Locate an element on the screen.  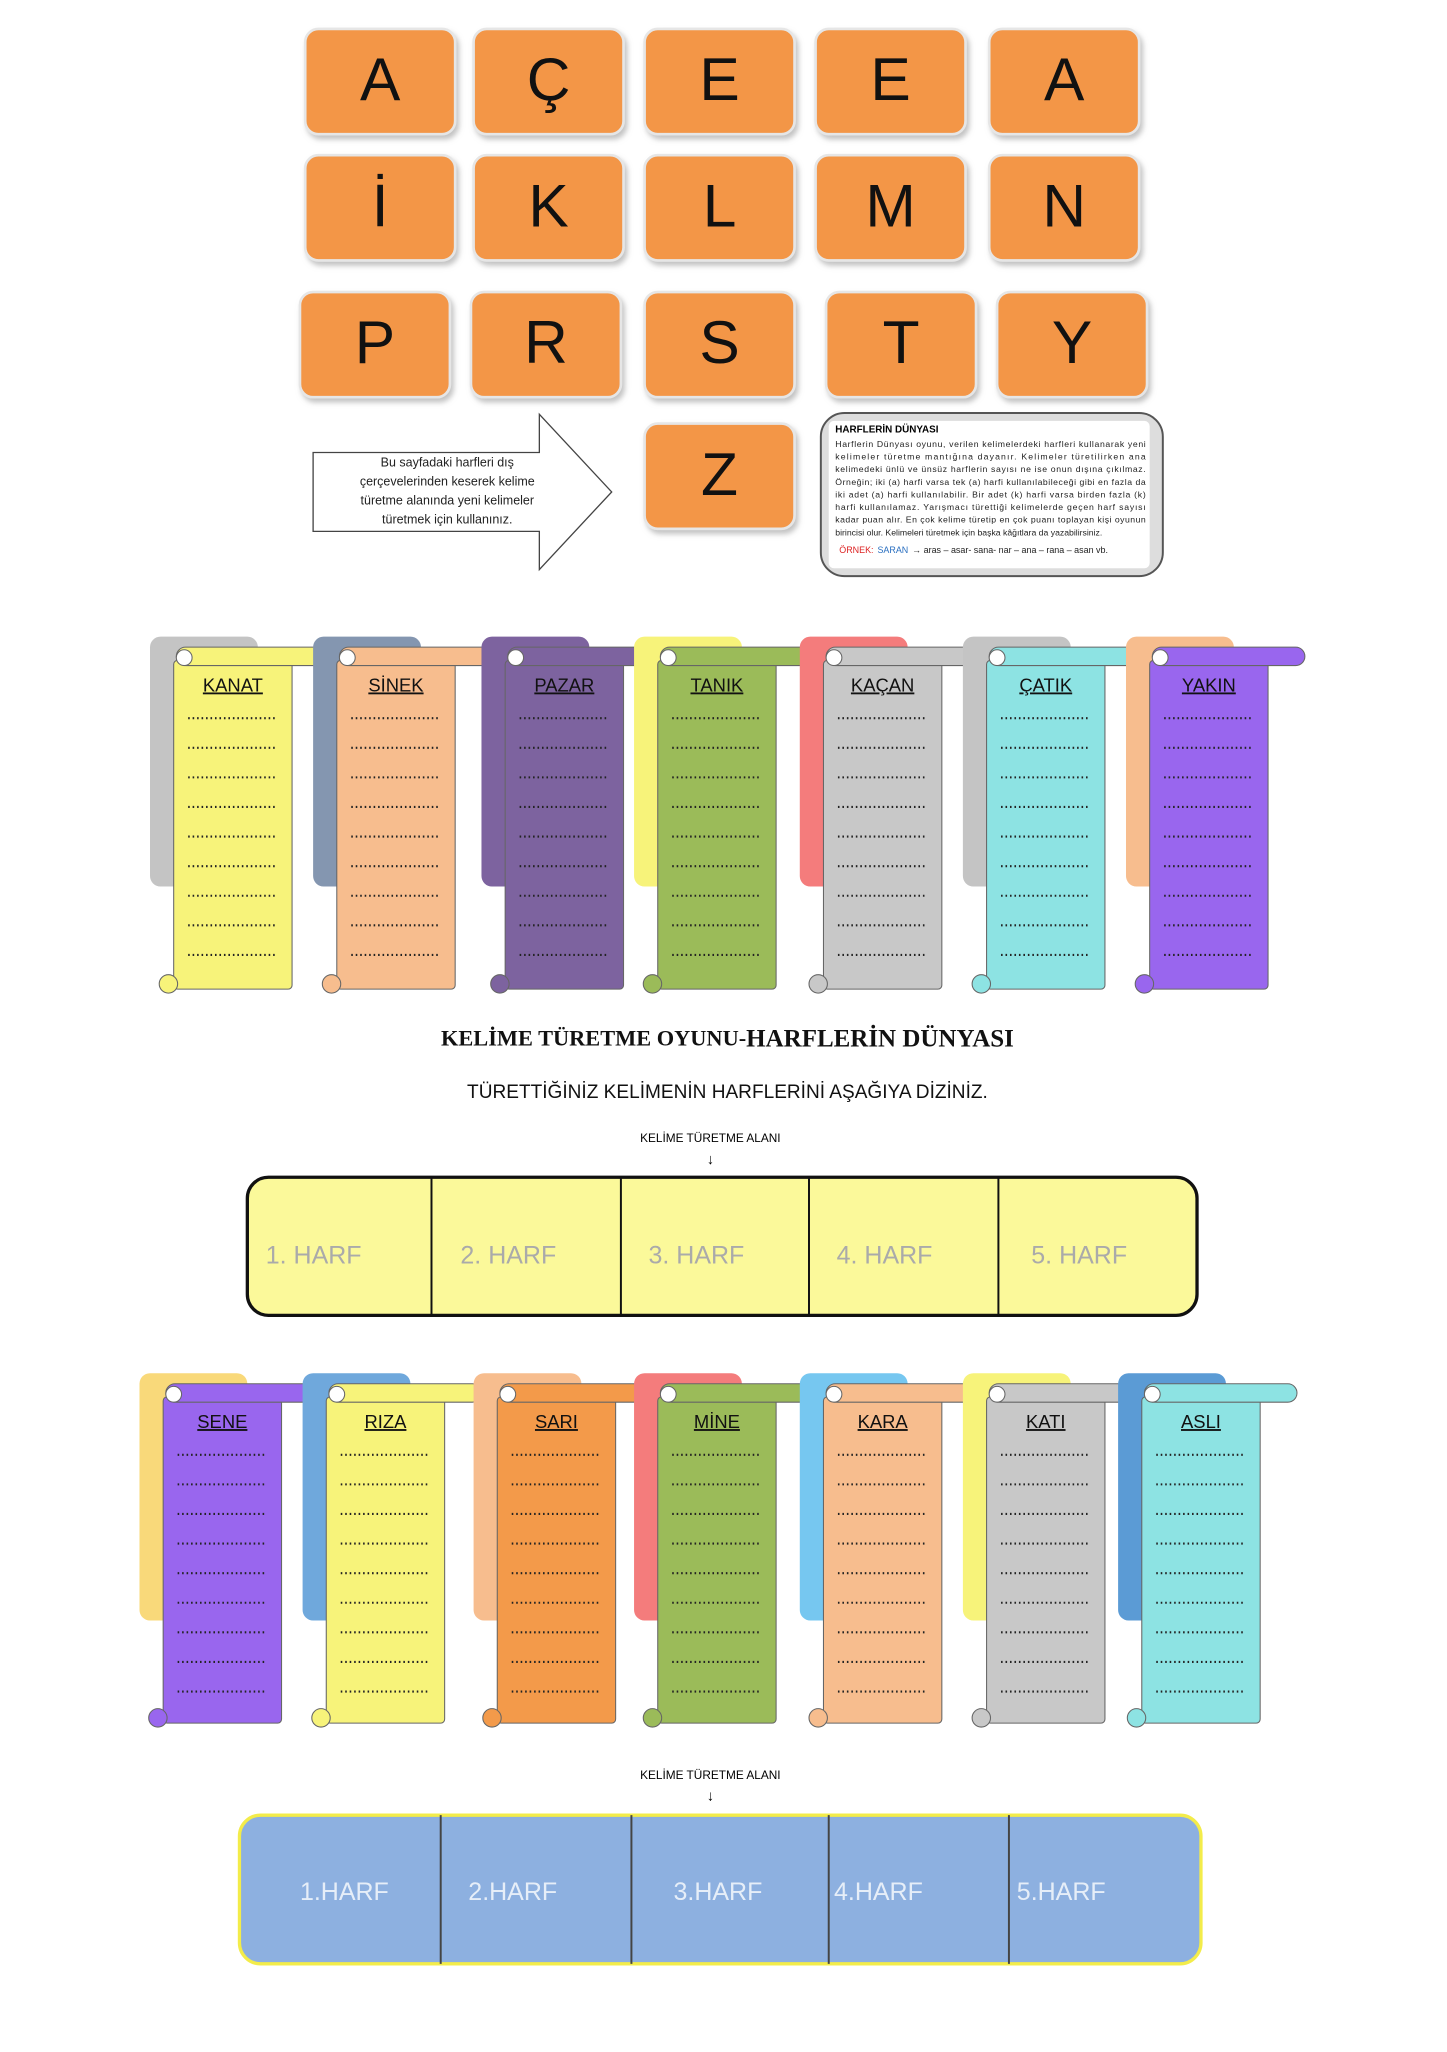
instruction-line: türetme alanında yeni kelimeler is located at coordinates (447, 500).